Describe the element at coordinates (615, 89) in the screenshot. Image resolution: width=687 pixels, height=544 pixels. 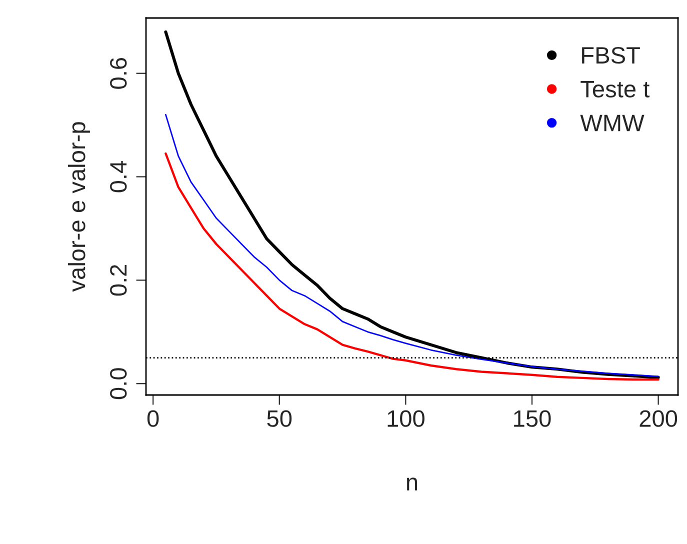
I see `legend-label: Teste t` at that location.